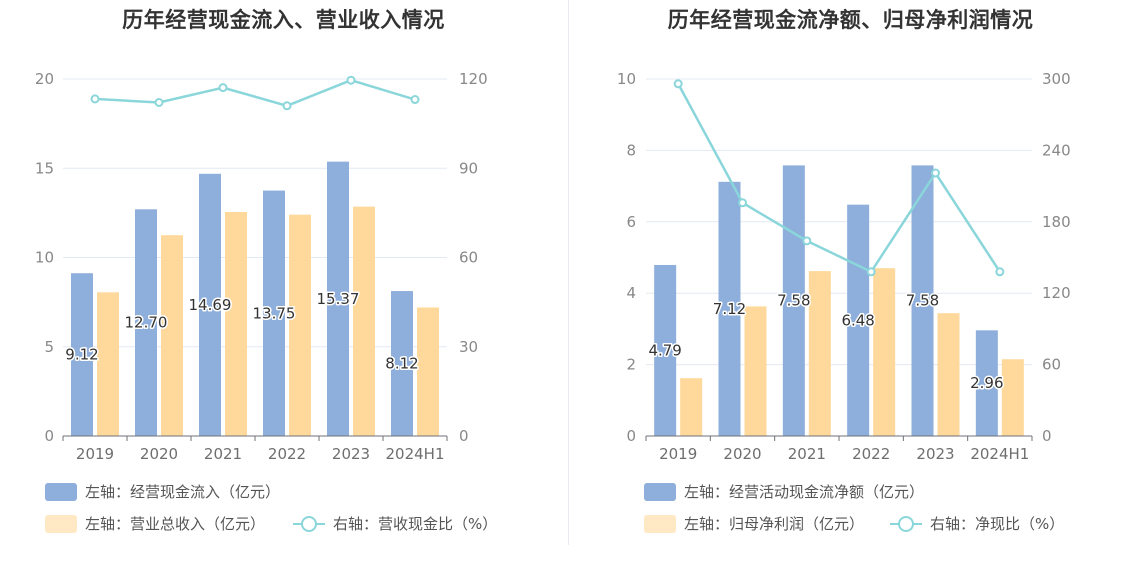 The width and height of the screenshot is (1134, 582). What do you see at coordinates (49, 347) in the screenshot?
I see `y-left-tick-label: 5` at bounding box center [49, 347].